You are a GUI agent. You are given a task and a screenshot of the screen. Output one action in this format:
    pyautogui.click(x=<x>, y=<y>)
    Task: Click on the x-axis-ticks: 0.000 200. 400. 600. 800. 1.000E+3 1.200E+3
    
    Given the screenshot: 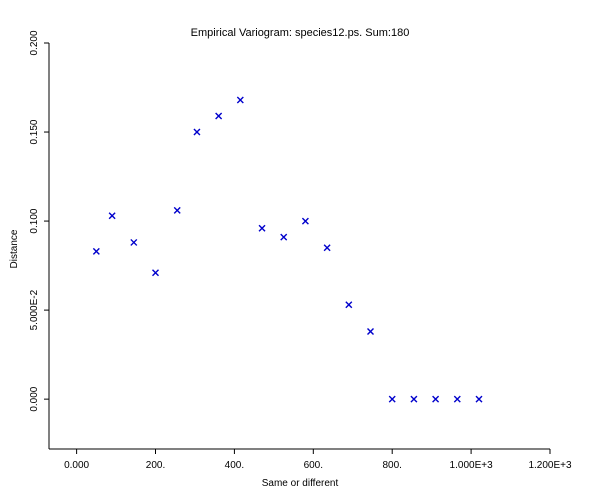 What is the action you would take?
    pyautogui.click(x=318, y=460)
    